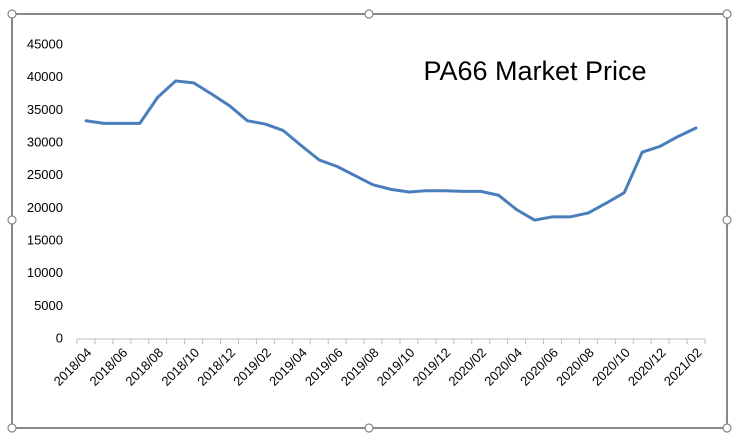 This screenshot has width=755, height=446. I want to click on y-tick-label: 25000, so click(45, 174).